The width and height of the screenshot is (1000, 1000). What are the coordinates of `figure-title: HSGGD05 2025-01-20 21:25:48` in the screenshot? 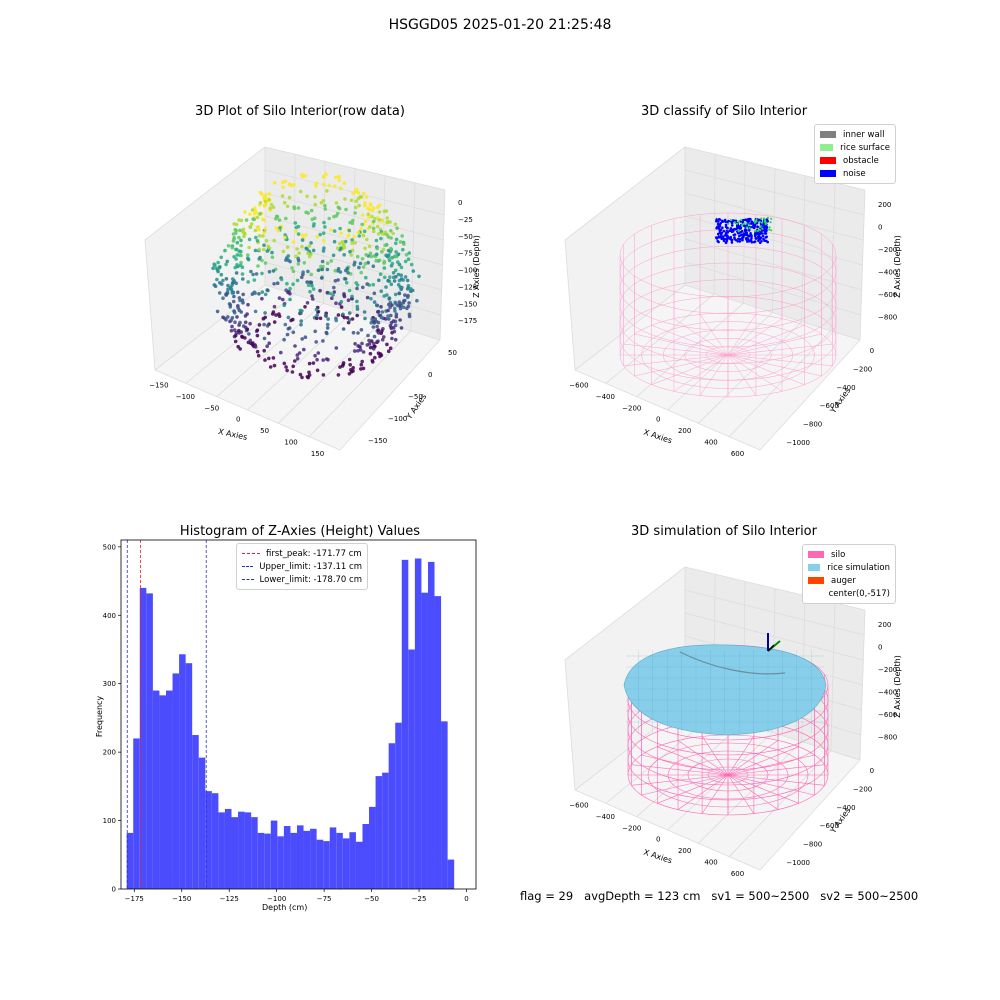 It's located at (500, 25).